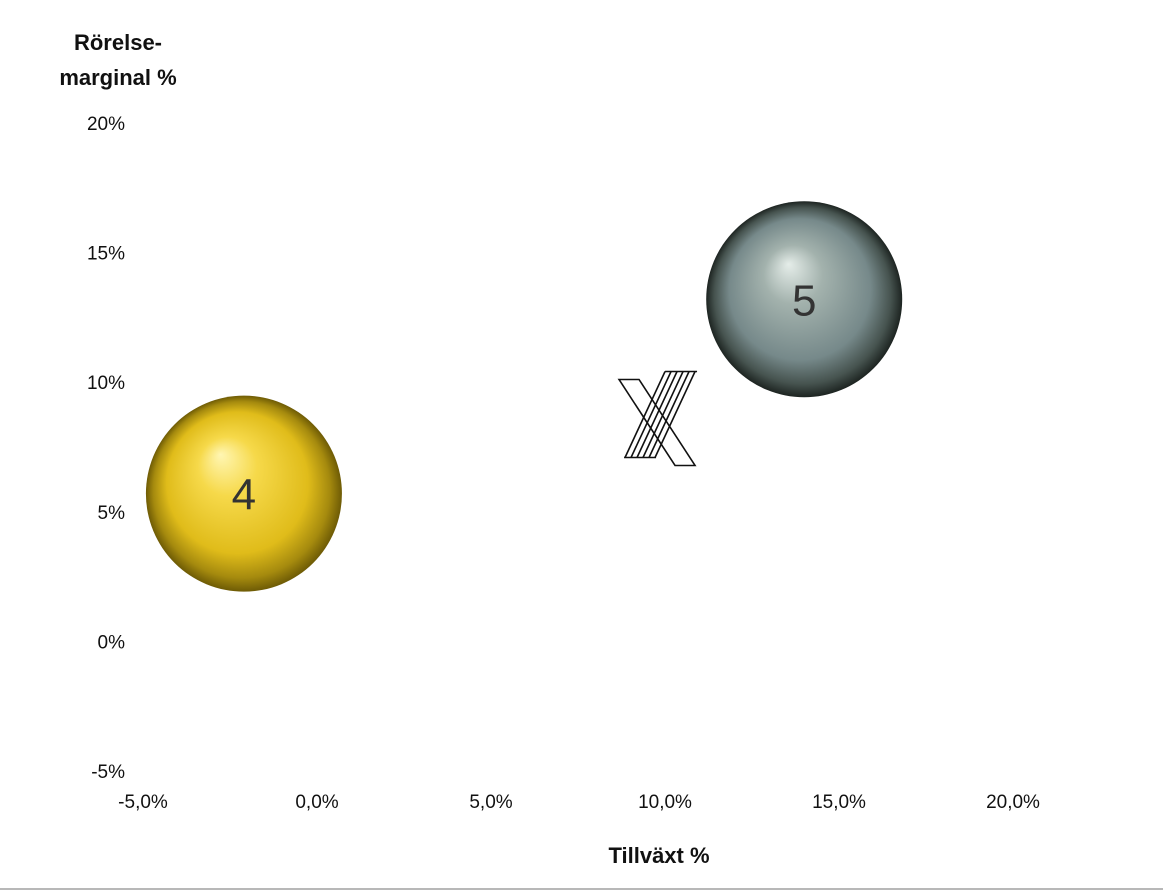 The width and height of the screenshot is (1163, 892). Describe the element at coordinates (112, 642) in the screenshot. I see `y-tick-label: 0%` at that location.